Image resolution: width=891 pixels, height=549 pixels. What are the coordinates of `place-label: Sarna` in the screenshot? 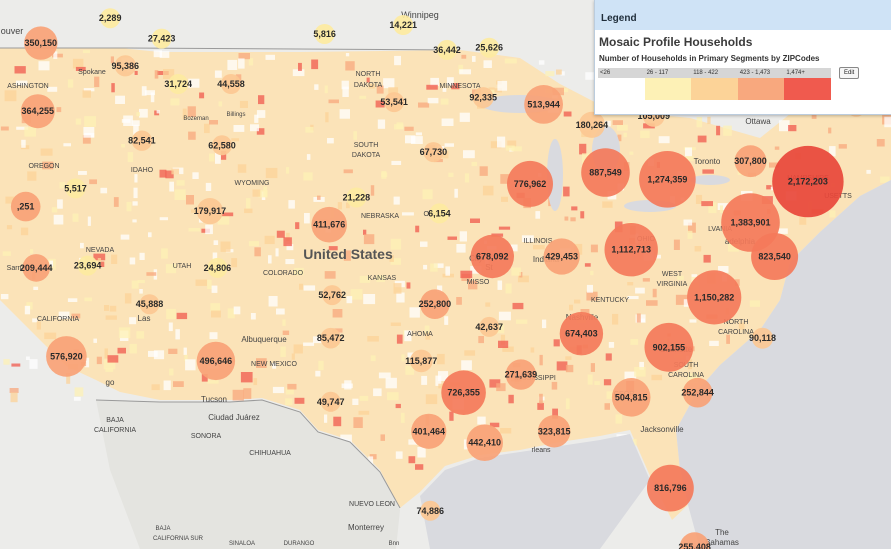 It's located at (16, 268).